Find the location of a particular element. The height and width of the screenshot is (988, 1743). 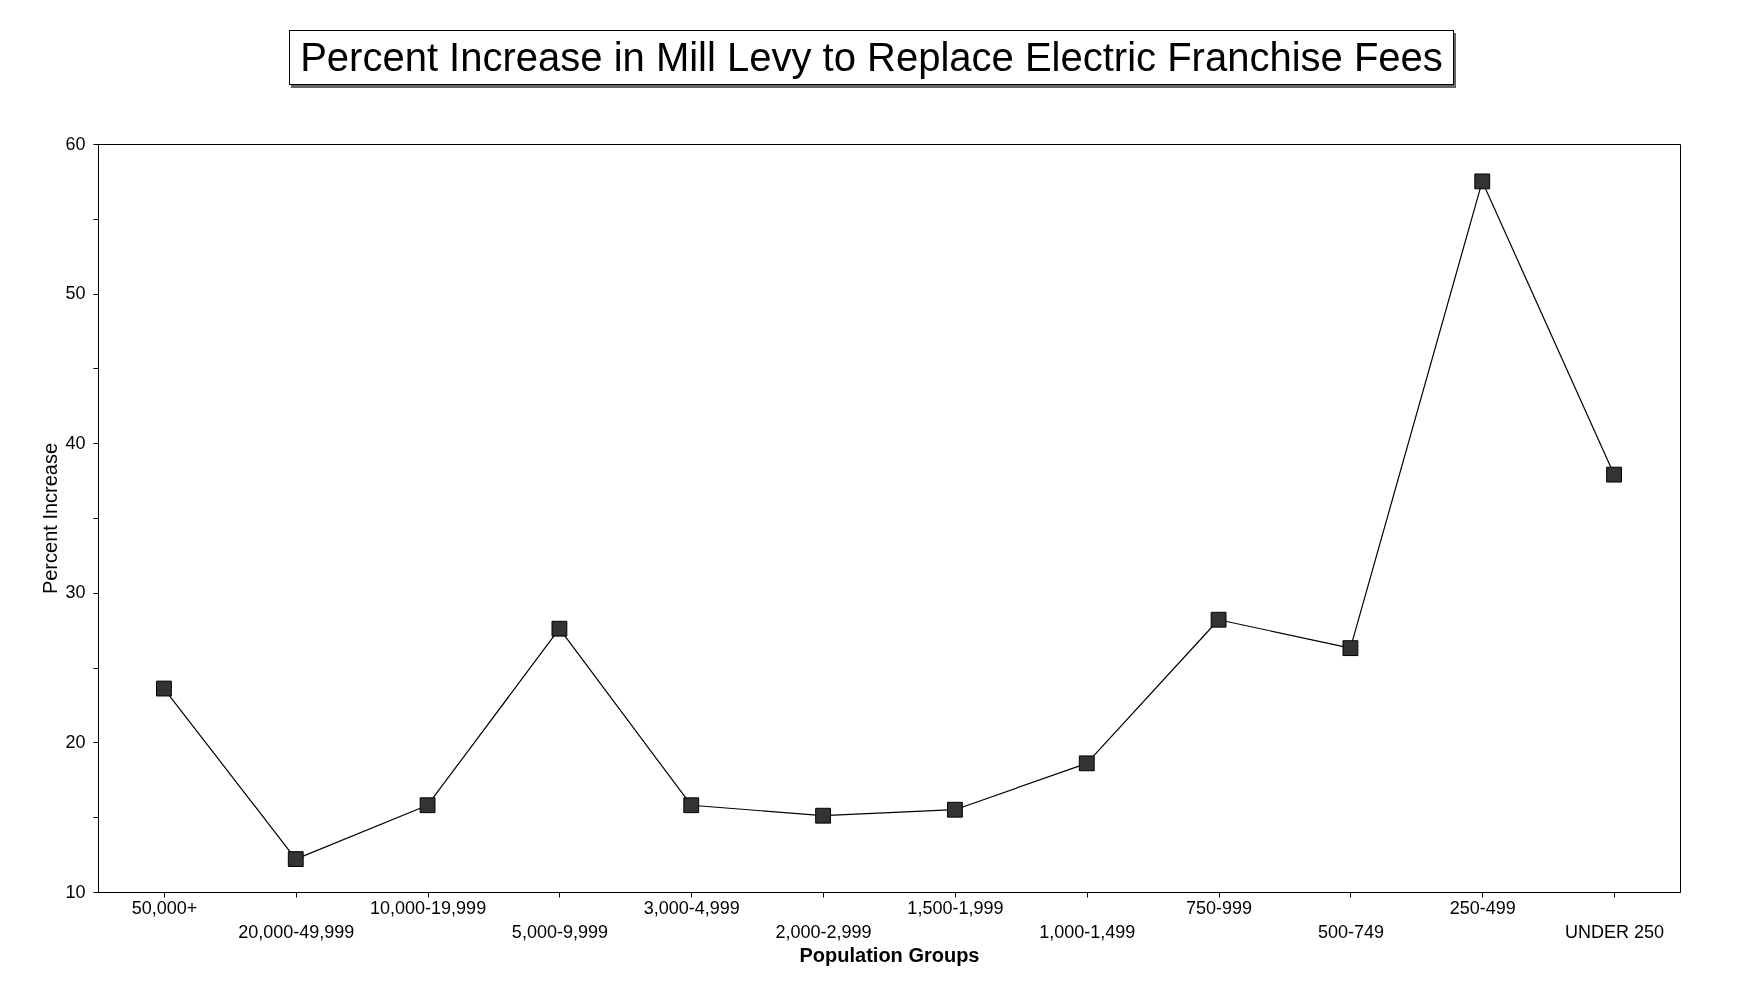

y-tick-label: 10 is located at coordinates (75, 891).